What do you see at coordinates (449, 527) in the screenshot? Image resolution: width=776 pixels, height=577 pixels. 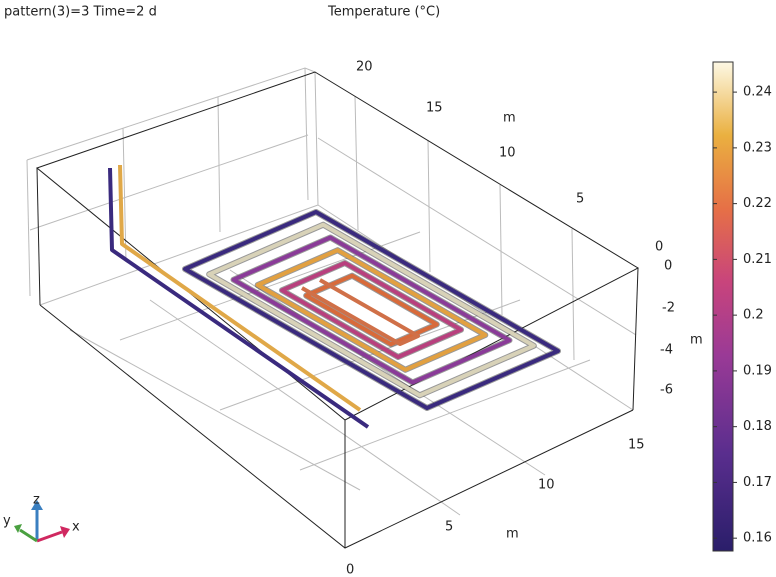 I see `x-tick-label: 5` at bounding box center [449, 527].